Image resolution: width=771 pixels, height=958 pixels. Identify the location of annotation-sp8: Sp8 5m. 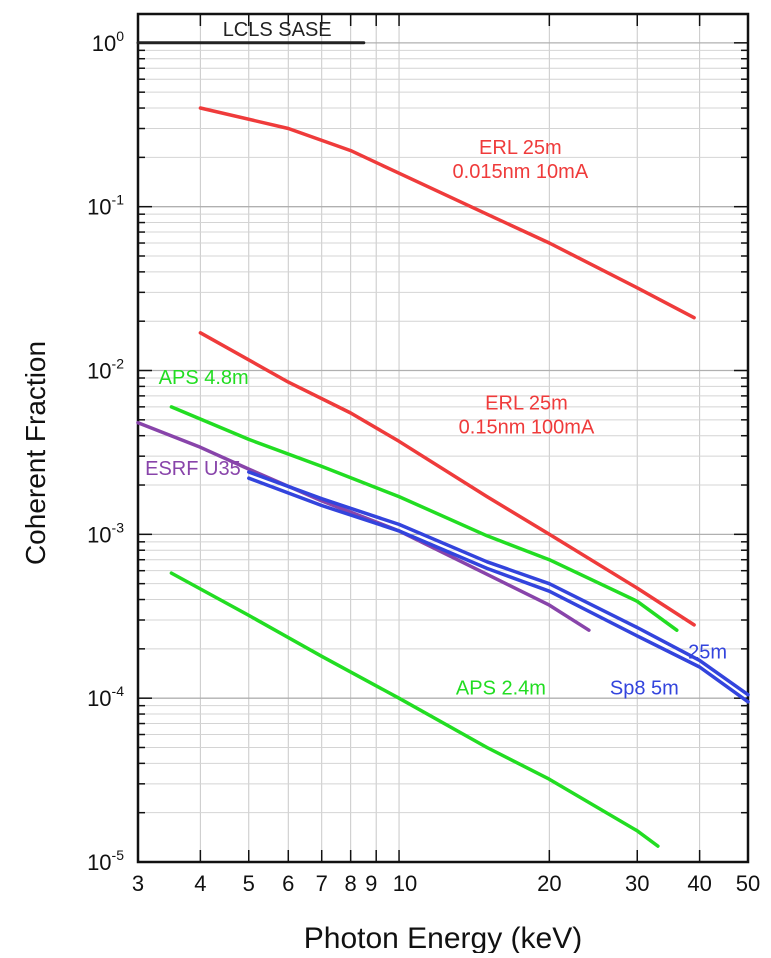
(644, 689).